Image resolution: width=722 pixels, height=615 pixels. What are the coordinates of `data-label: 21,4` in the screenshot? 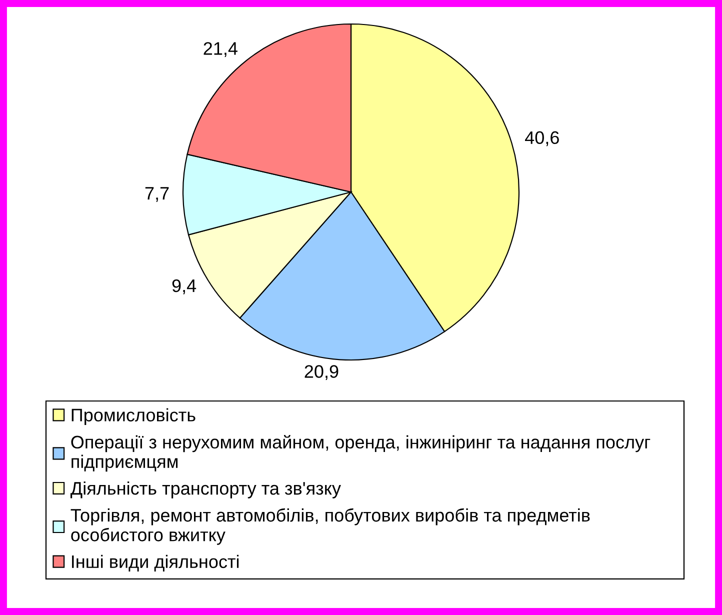 It's located at (221, 50).